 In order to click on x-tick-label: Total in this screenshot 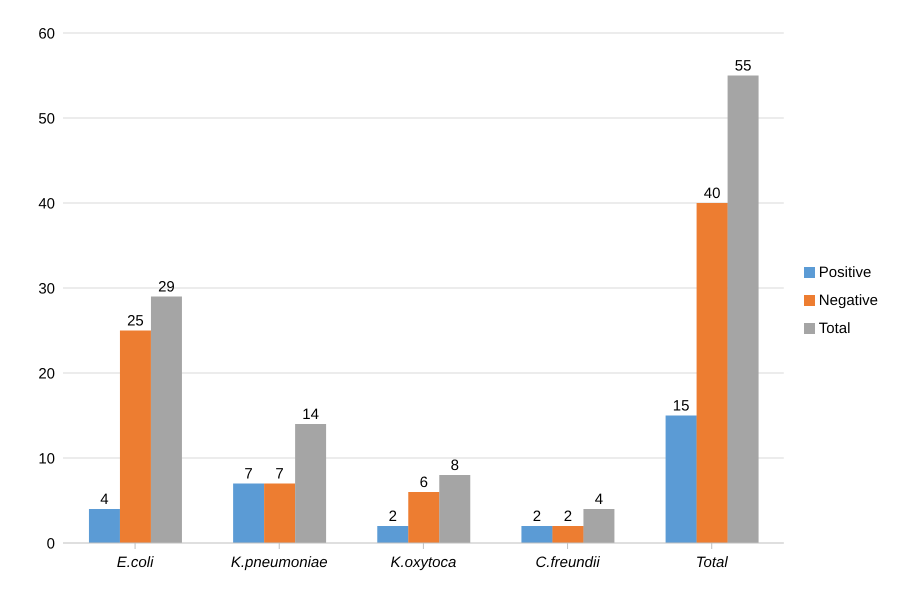, I will do `click(712, 562)`.